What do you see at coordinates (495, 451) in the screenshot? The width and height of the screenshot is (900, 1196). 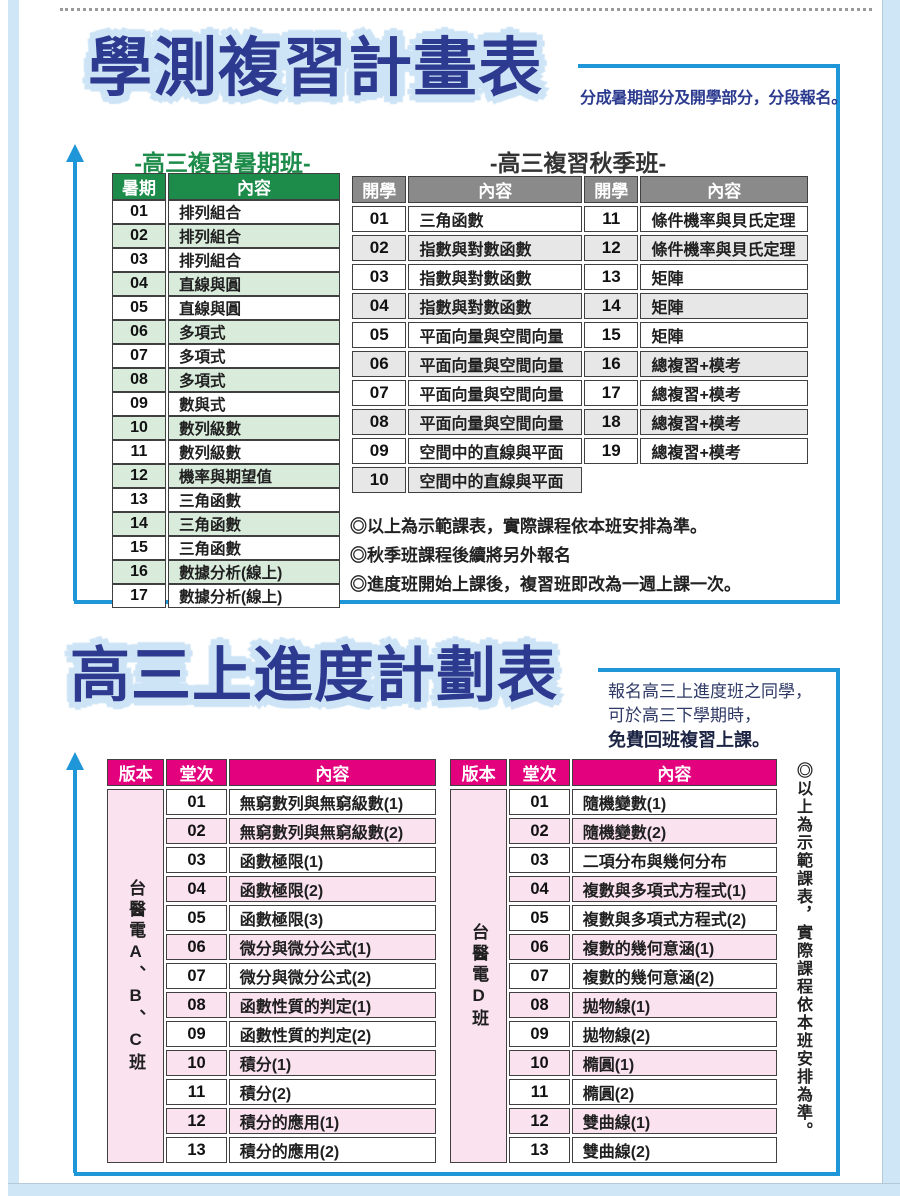 I see `lesson-content: 空間中的直線與平面` at bounding box center [495, 451].